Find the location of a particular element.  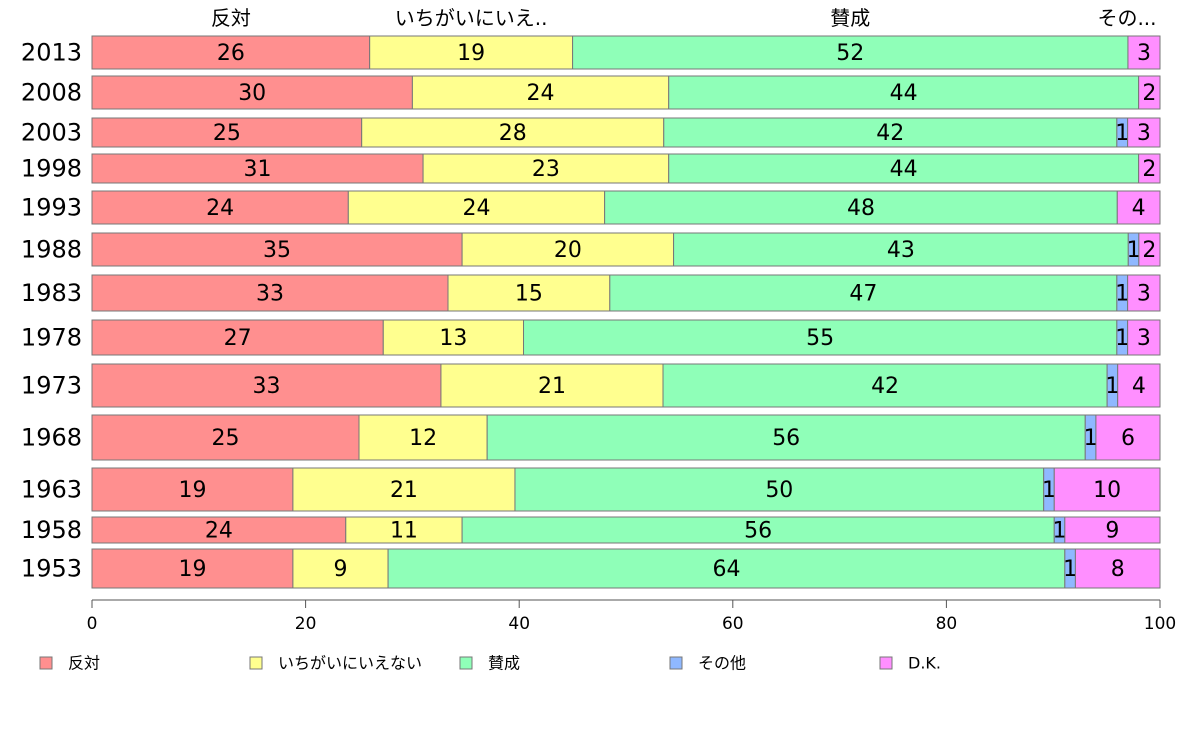

value-label-2003-series-0: 25 is located at coordinates (227, 133).